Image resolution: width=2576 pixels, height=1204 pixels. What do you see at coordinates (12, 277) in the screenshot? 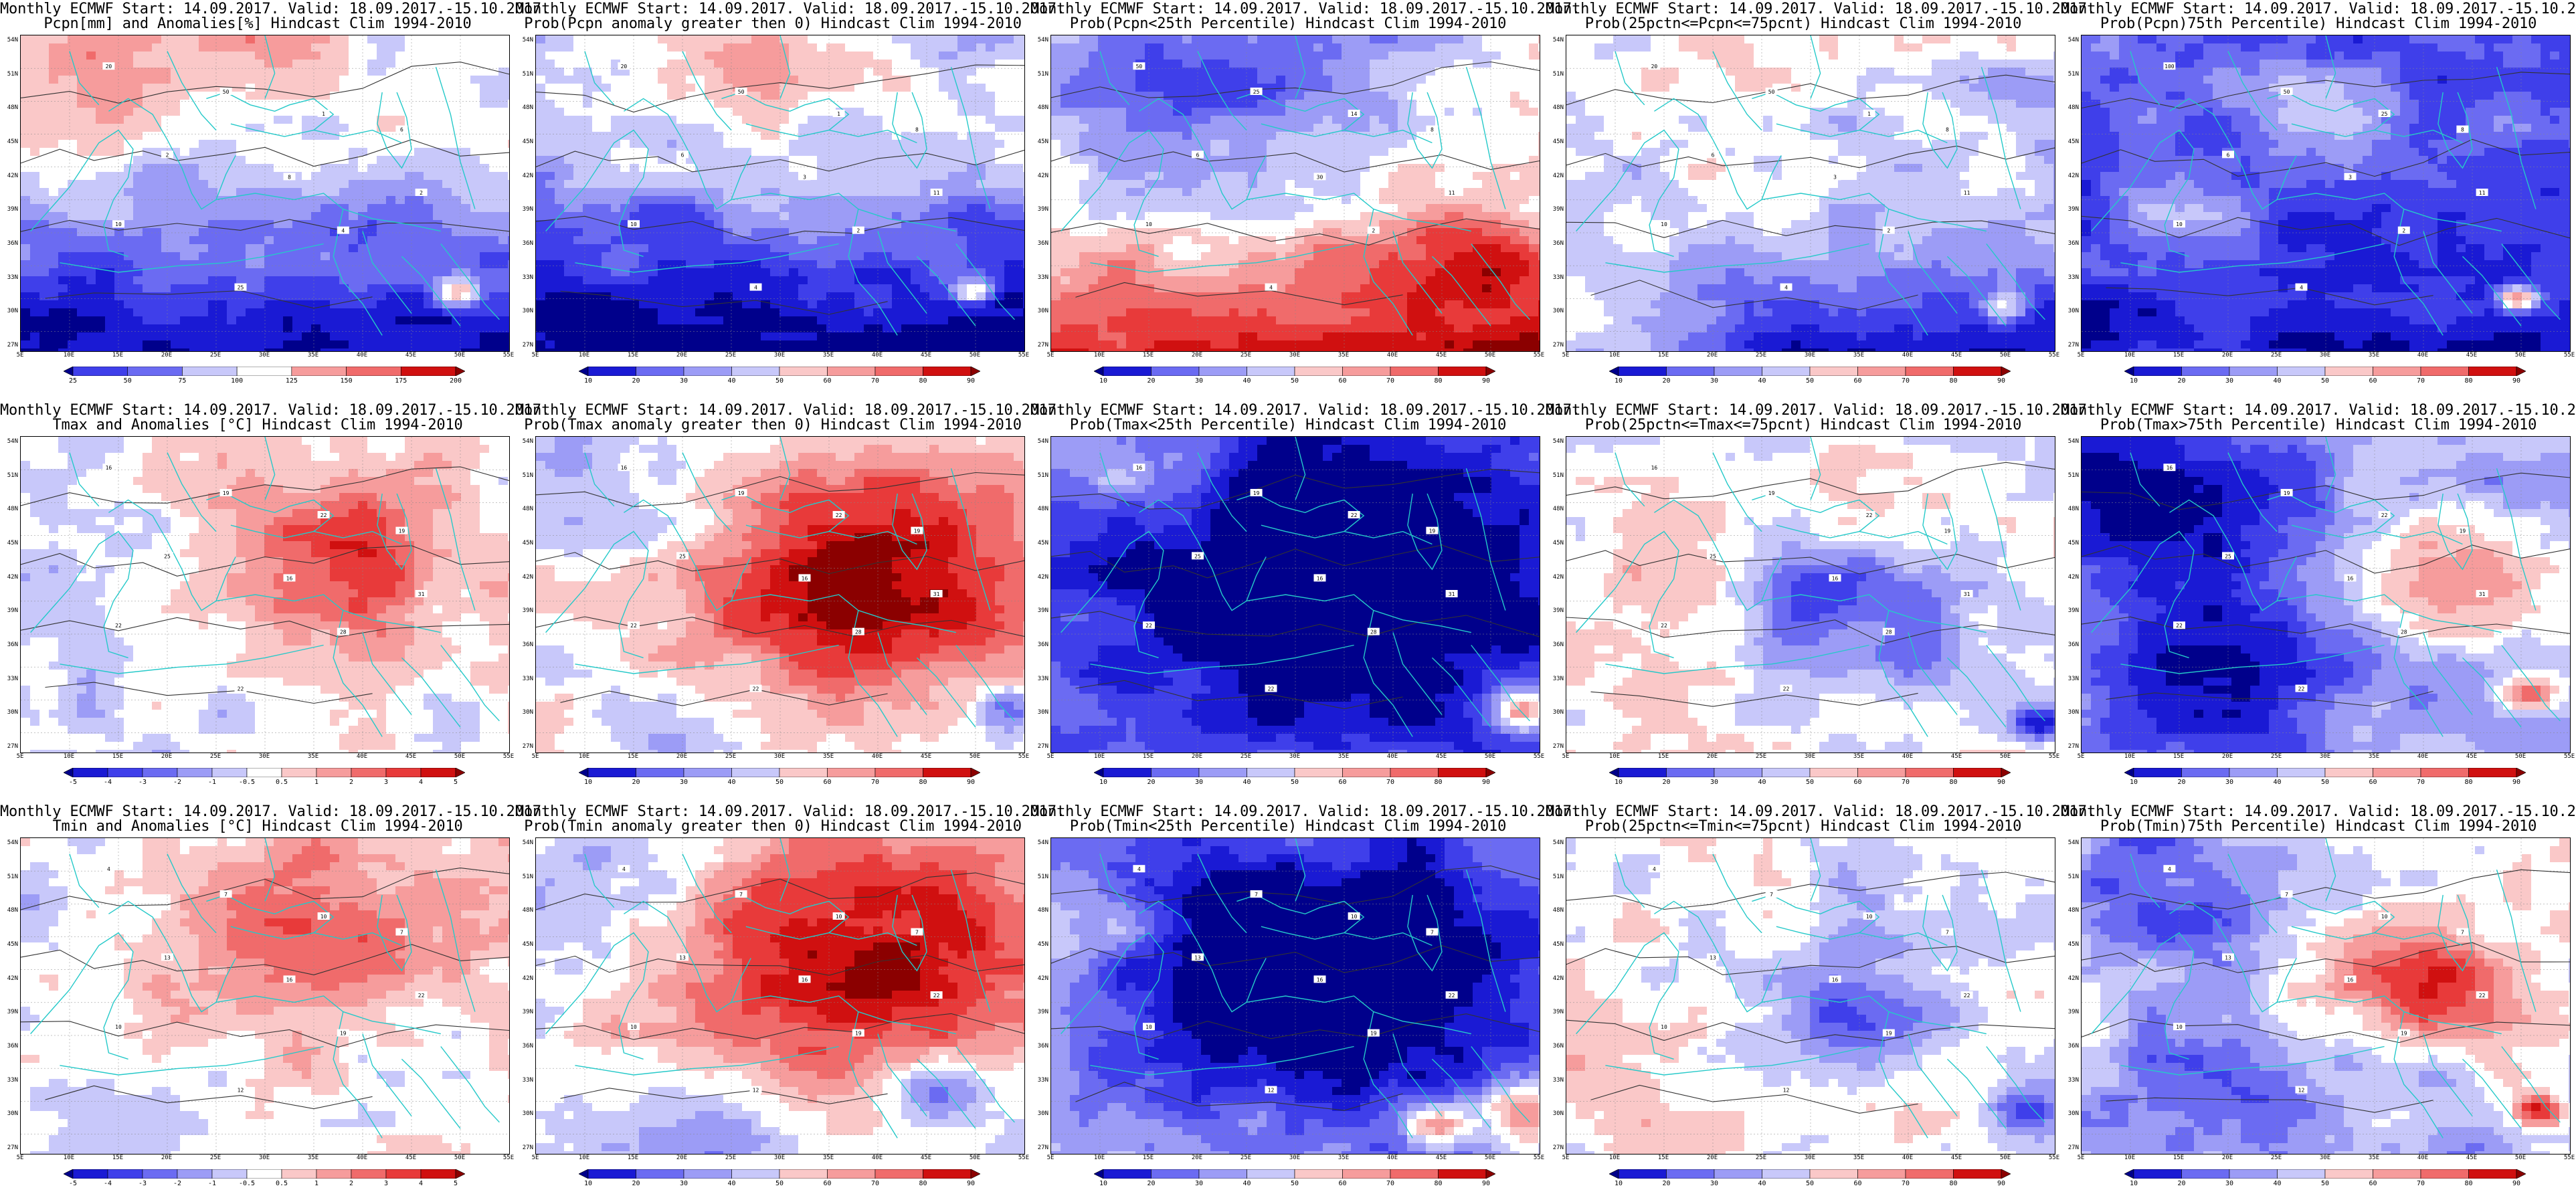
I see `latitude-label: 33N` at bounding box center [12, 277].